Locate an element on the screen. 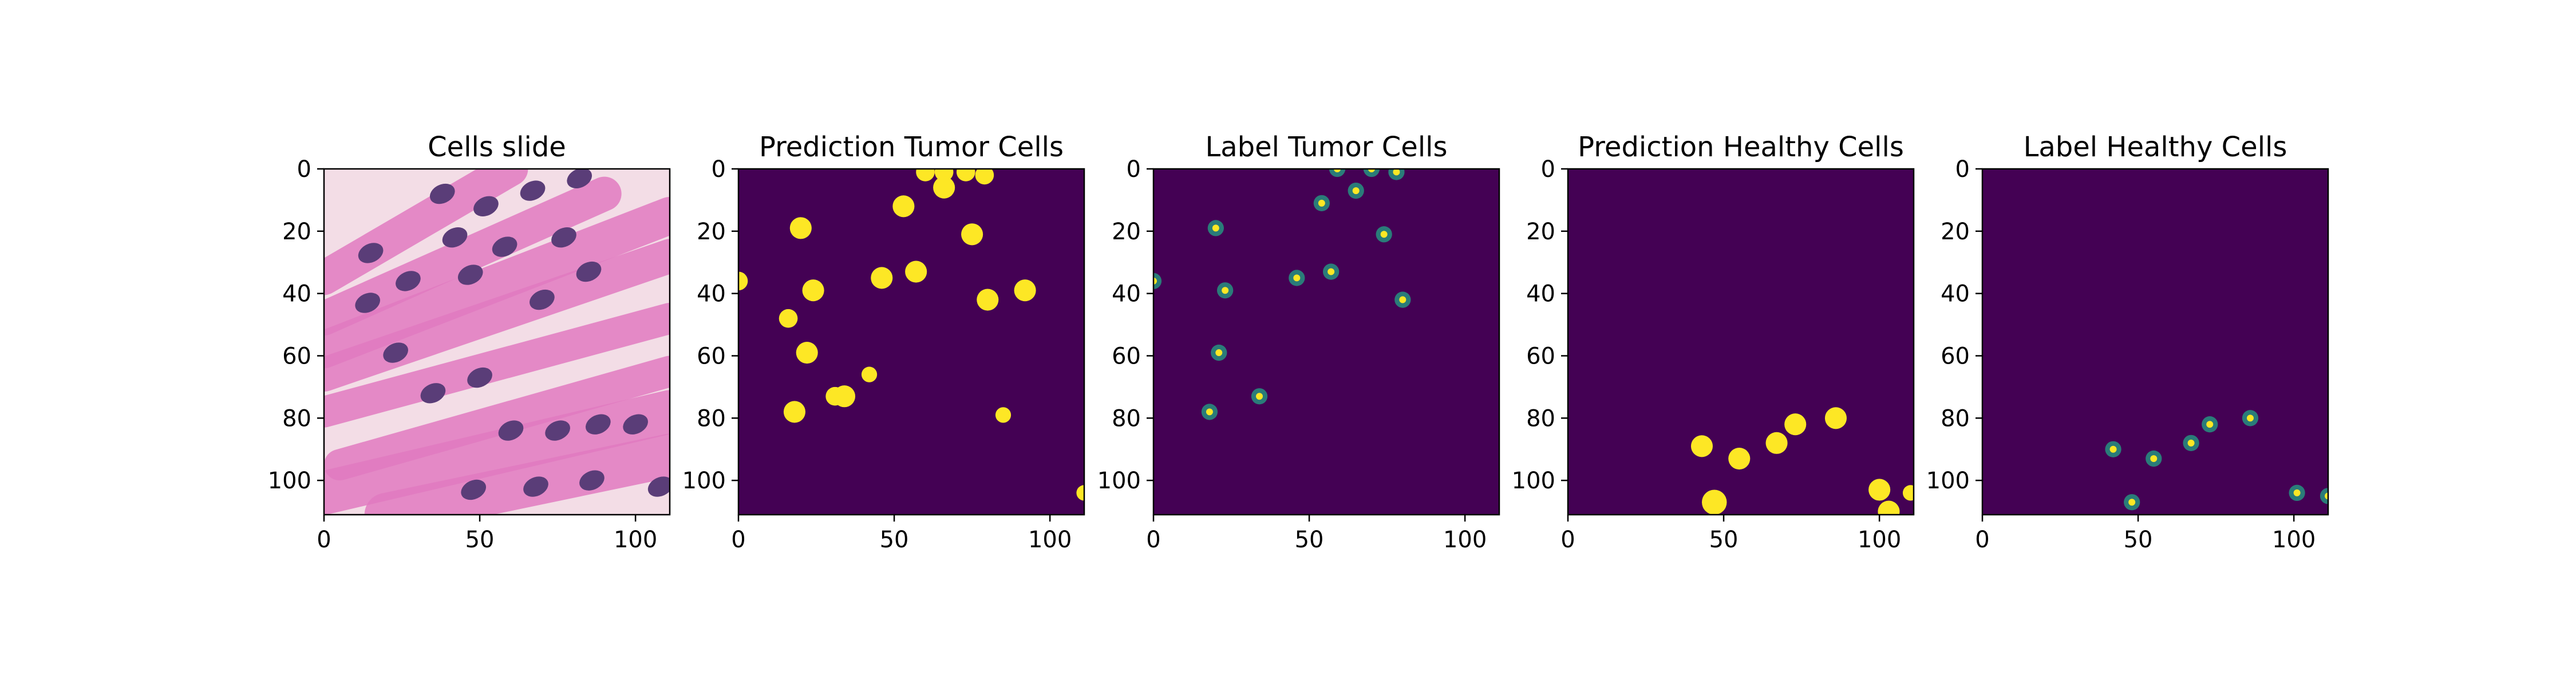 Image resolution: width=2576 pixels, height=687 pixels. panel-label-healthy-cells: Label Healthy Cells 0 50 100 0 20 40 60 80 100 is located at coordinates (2127, 342).